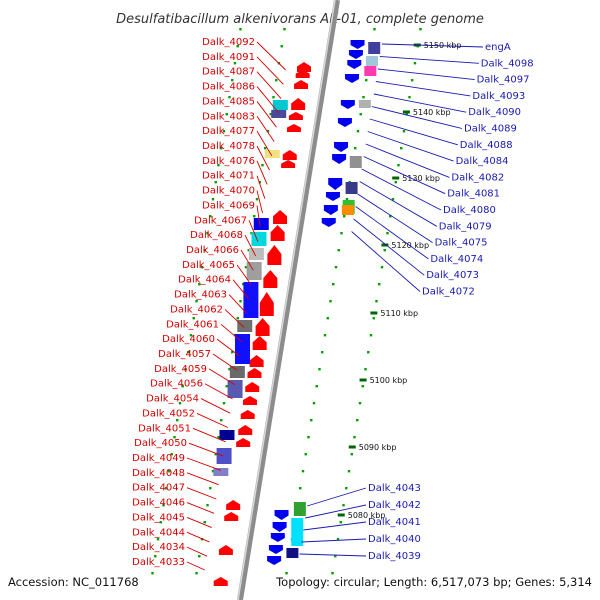 Image resolution: width=600 pixels, height=600 pixels. Describe the element at coordinates (172, 399) in the screenshot. I see `gene-label-left: Dalk_4054` at that location.